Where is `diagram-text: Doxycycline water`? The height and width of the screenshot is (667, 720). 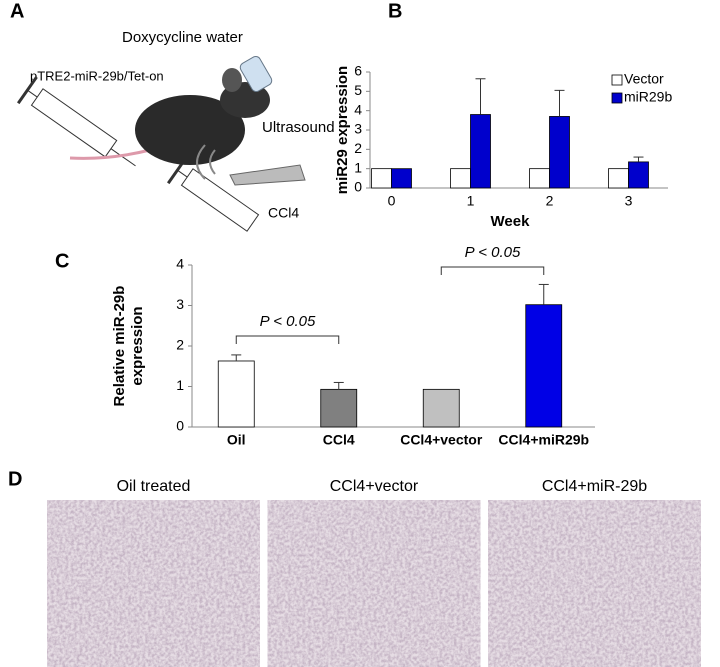 diagram-text: Doxycycline water is located at coordinates (182, 37).